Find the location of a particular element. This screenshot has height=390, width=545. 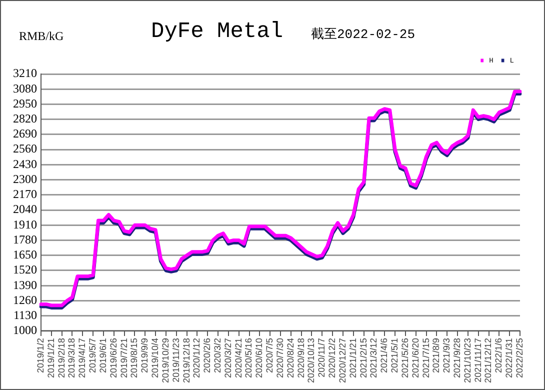

y-tick-label: 3080 is located at coordinates (25, 88).